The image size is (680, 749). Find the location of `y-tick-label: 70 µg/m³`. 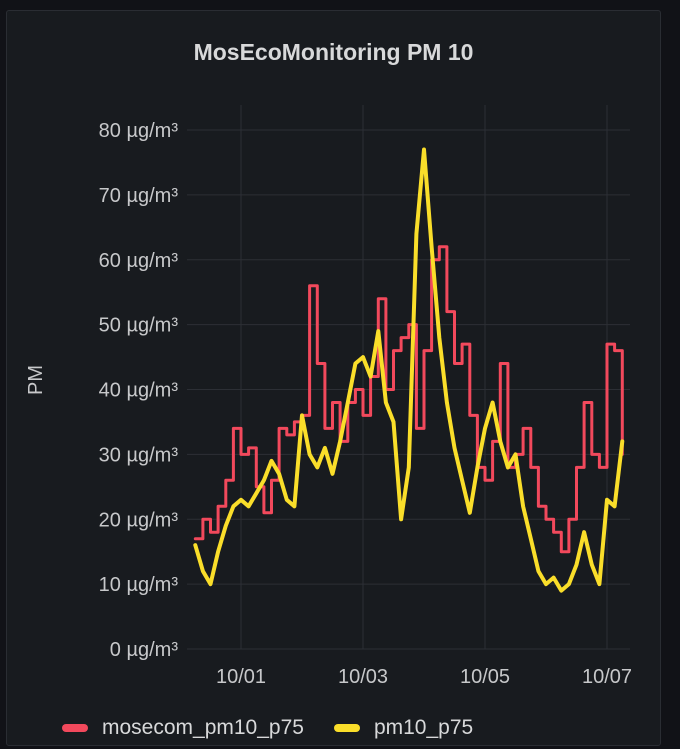

y-tick-label: 70 µg/m³ is located at coordinates (139, 196).